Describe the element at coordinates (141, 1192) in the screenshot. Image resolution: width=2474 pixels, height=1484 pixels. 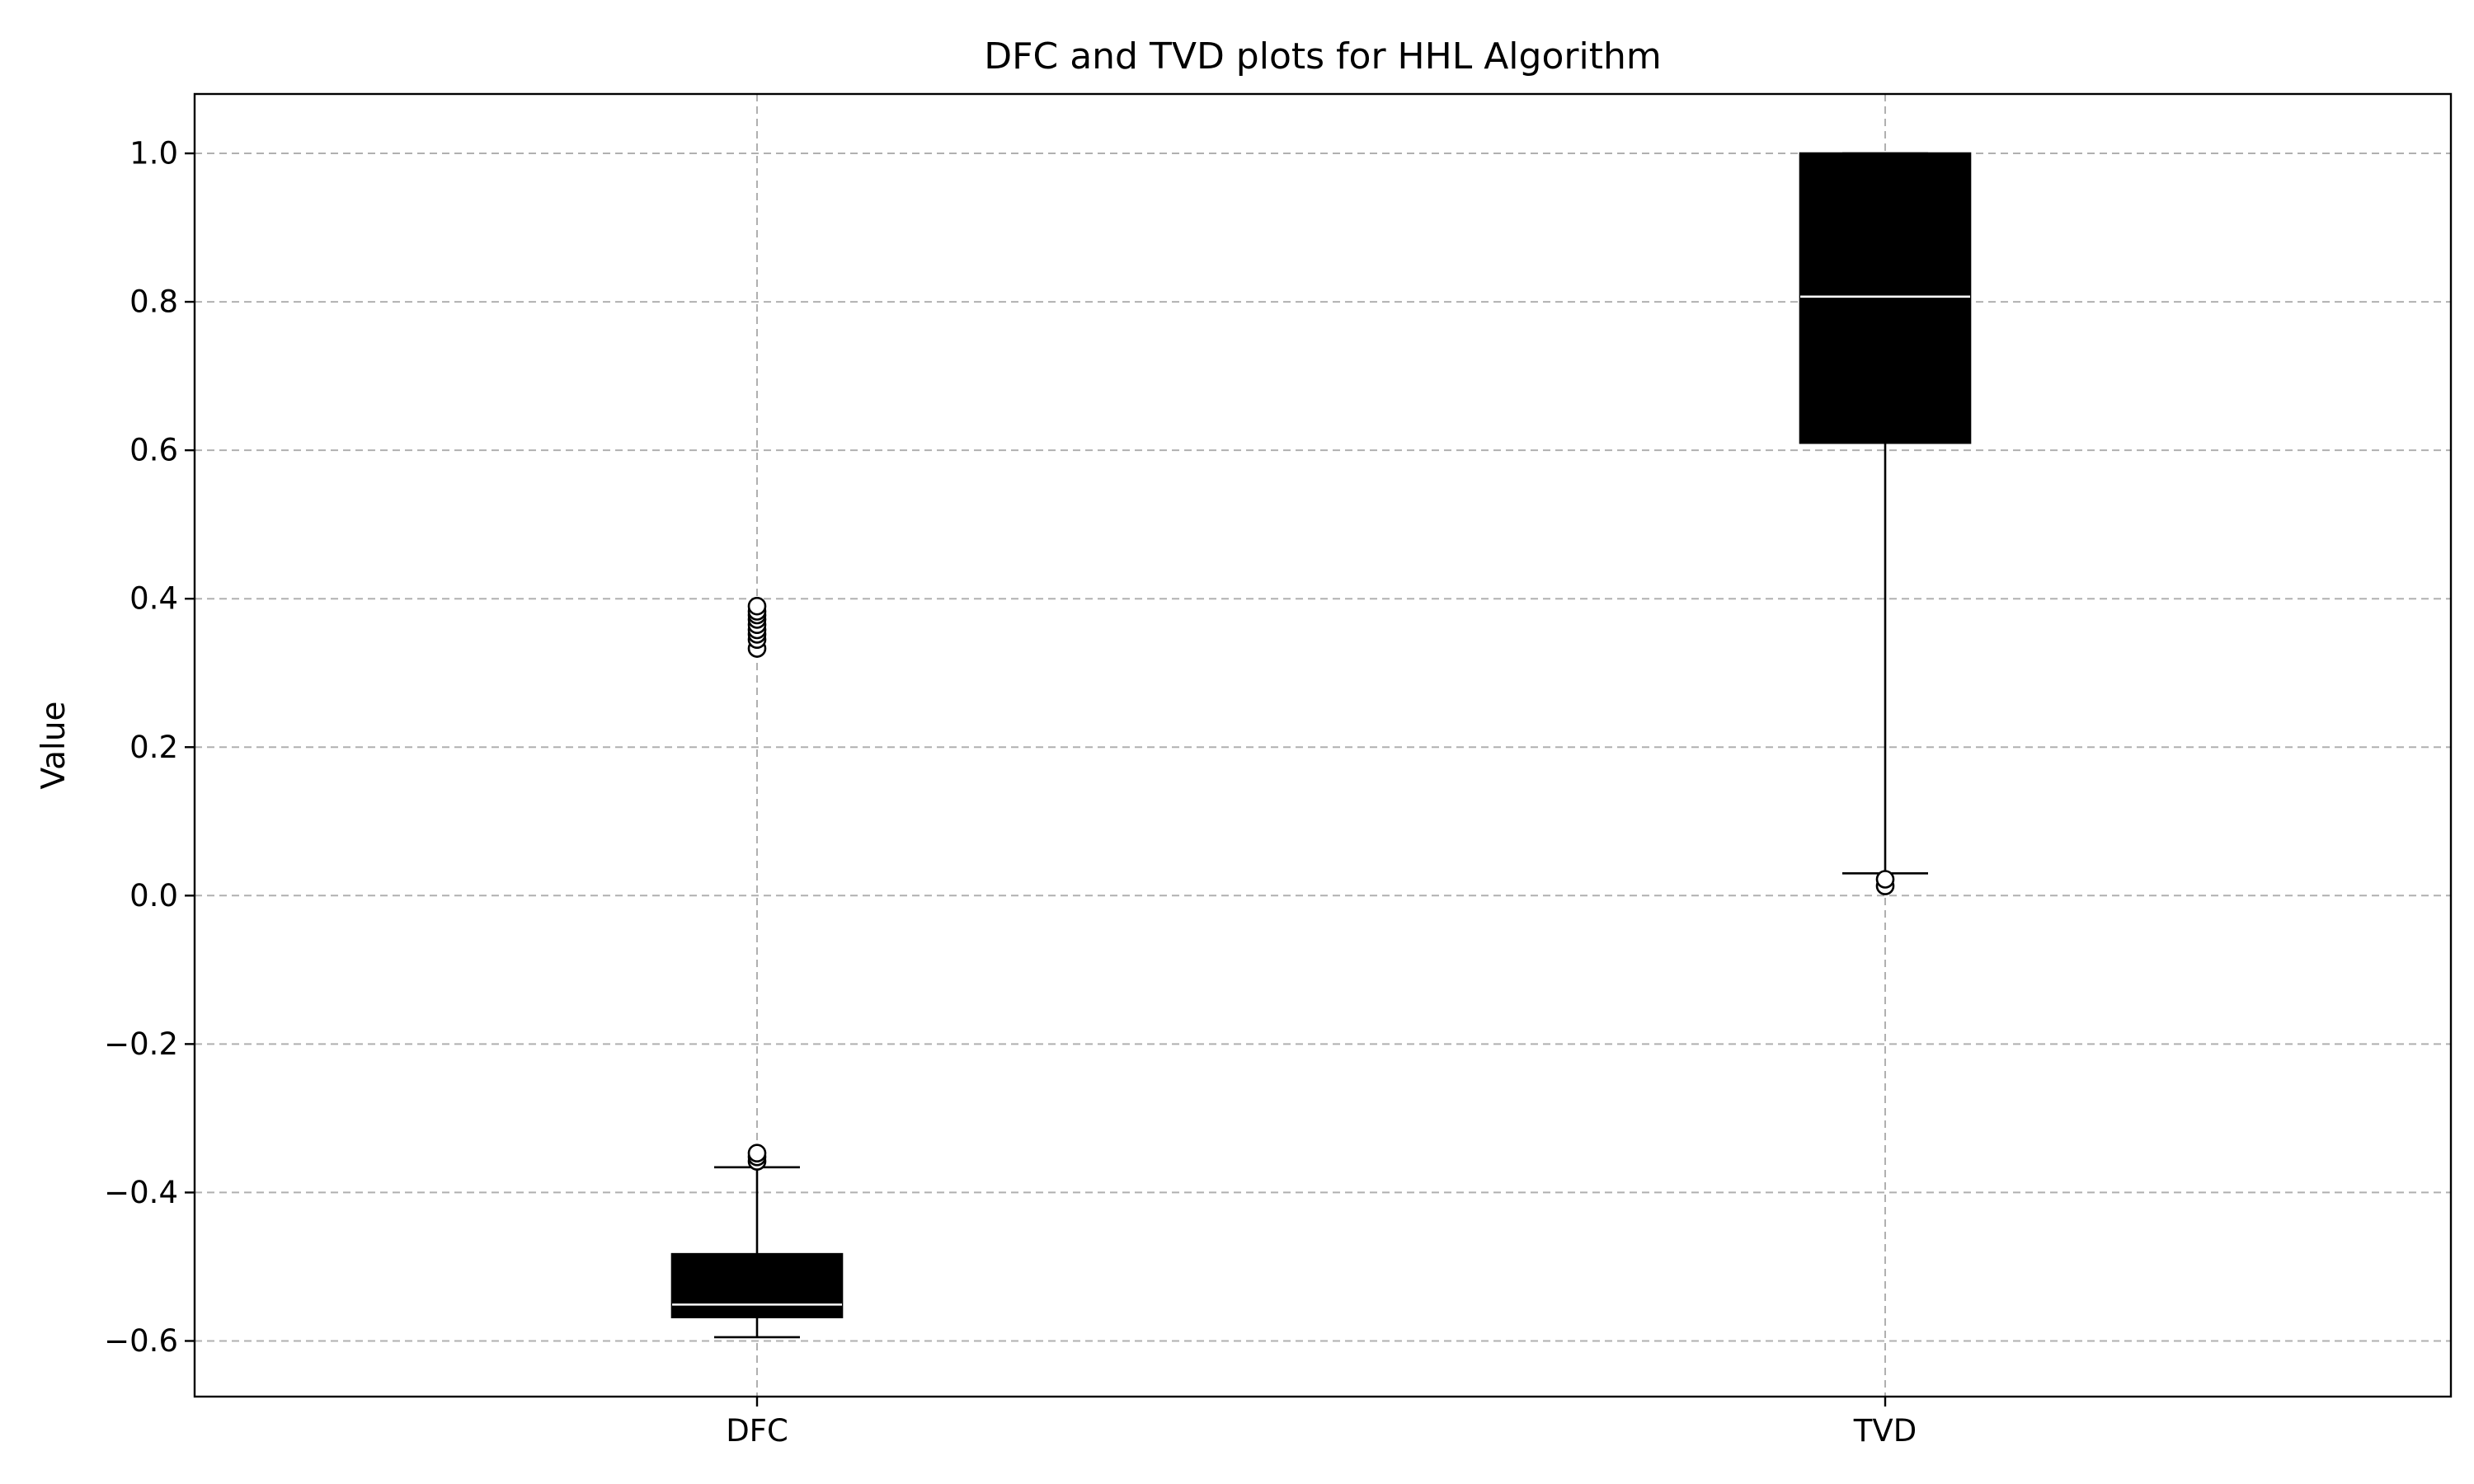
I see `y-tick-label: −0.4` at that location.